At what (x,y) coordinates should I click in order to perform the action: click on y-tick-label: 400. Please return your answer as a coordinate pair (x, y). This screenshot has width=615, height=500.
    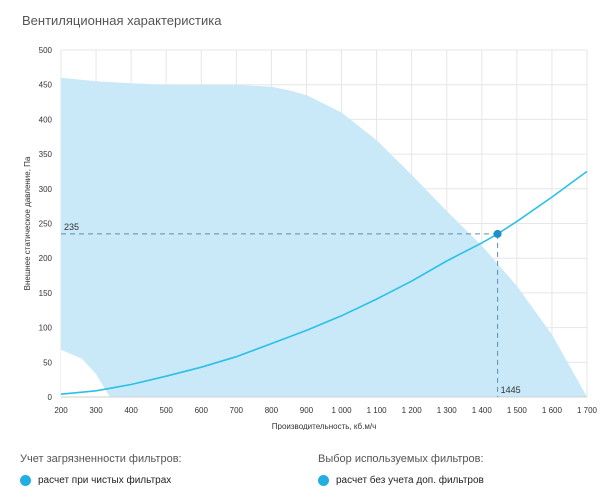
    Looking at the image, I should click on (46, 119).